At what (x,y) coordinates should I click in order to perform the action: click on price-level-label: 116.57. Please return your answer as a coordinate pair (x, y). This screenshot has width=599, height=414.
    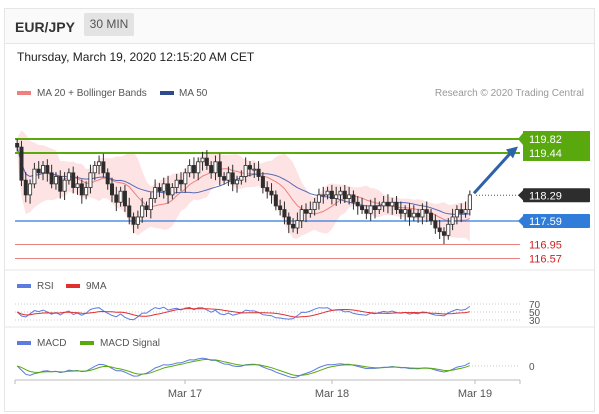
    Looking at the image, I should click on (545, 260).